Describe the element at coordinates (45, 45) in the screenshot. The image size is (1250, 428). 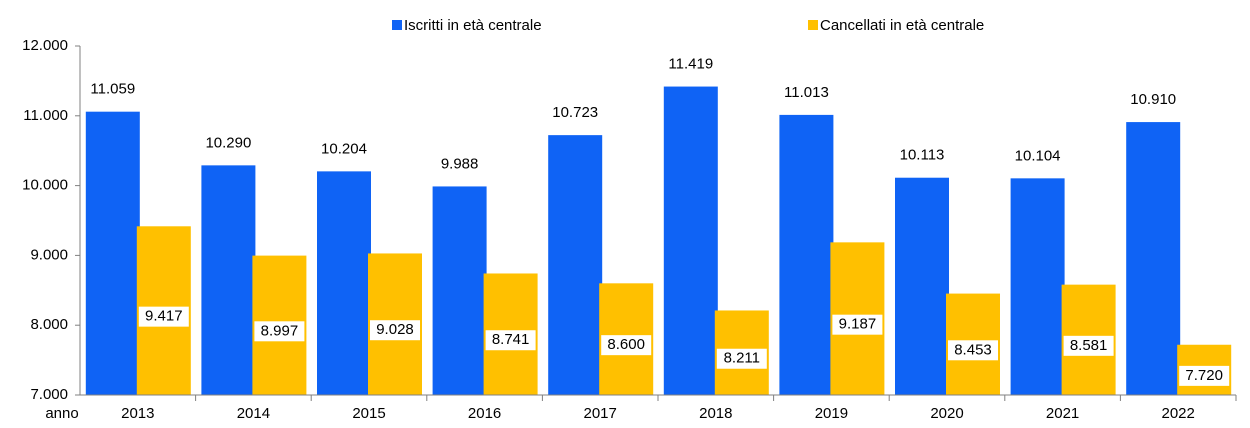
I see `y-tick-label: 12.000` at that location.